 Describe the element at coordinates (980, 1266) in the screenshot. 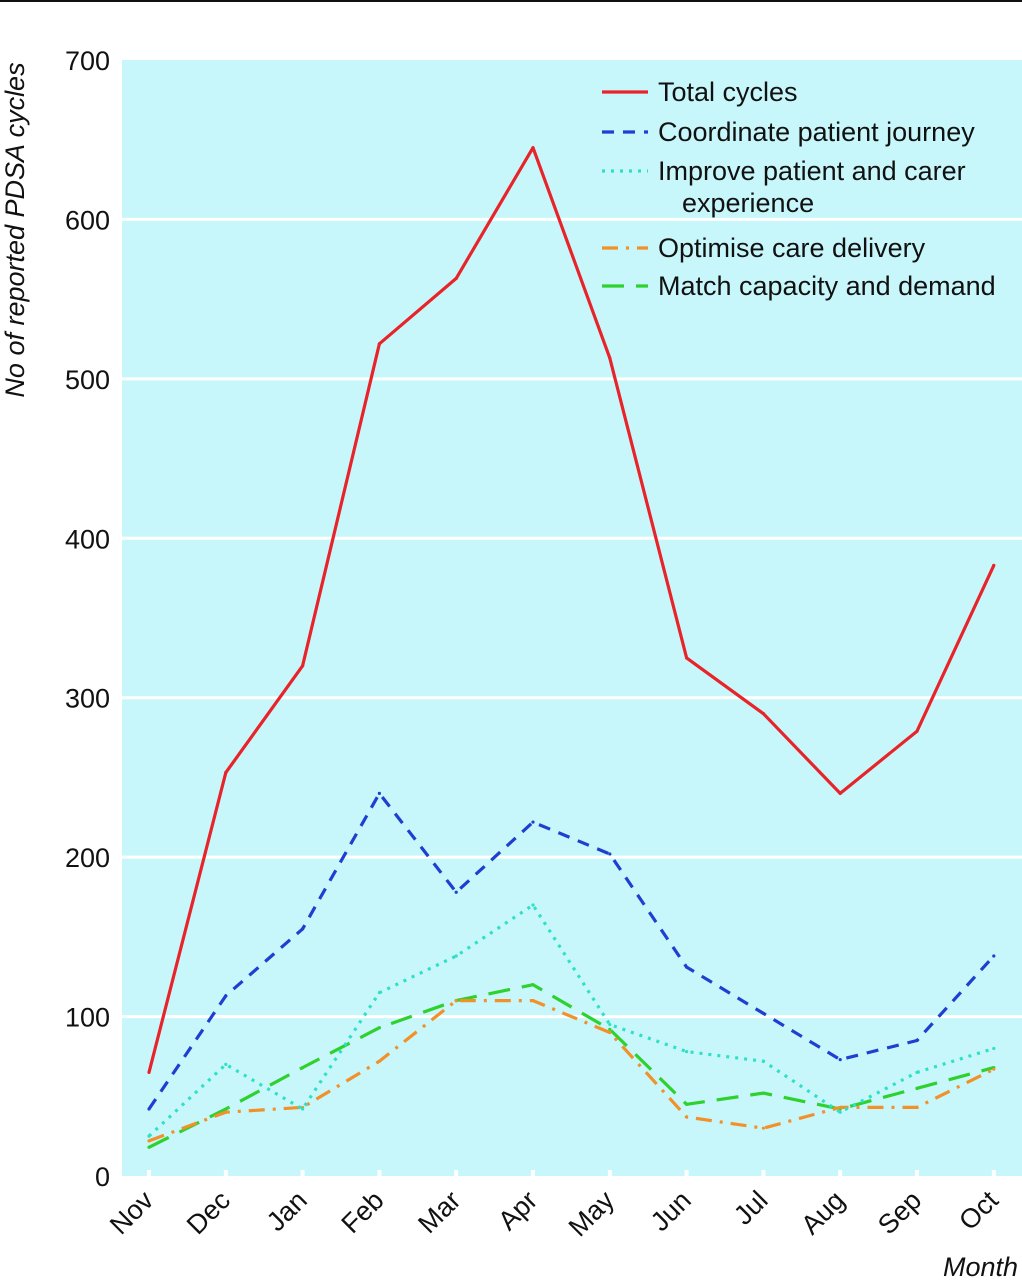

I see `x-axis-title: Month` at that location.